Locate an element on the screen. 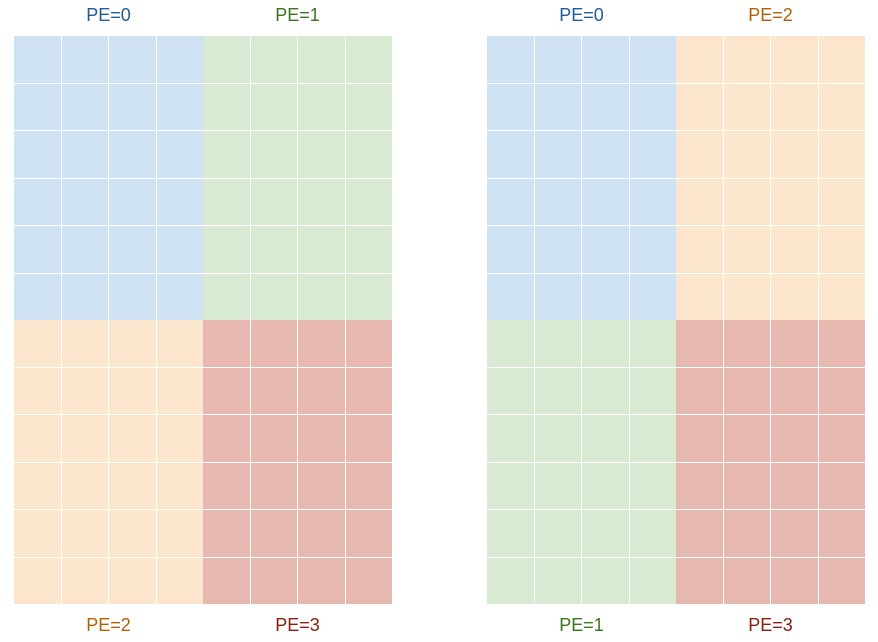 Image resolution: width=878 pixels, height=642 pixels. pe-label-top-left: PE=0 is located at coordinates (581, 15).